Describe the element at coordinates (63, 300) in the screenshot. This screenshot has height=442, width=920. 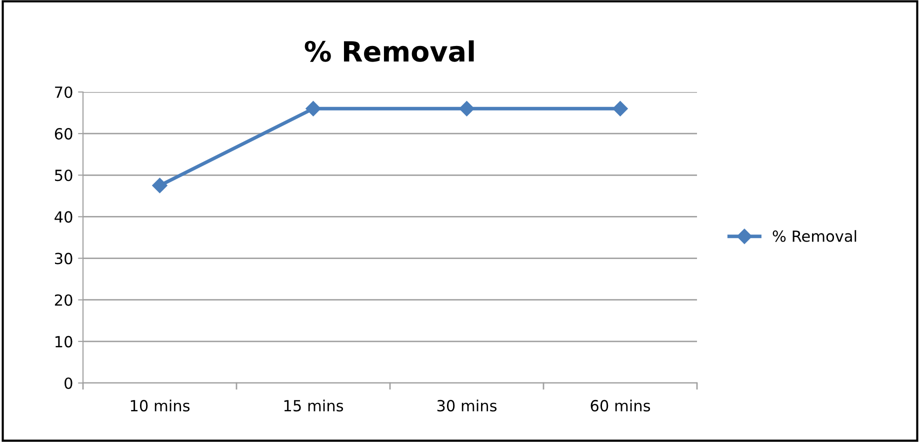
I see `y-tick-label: 20` at that location.